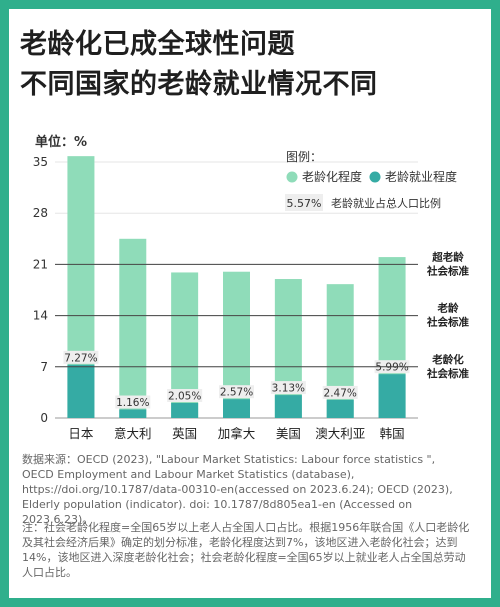 This screenshot has height=607, width=500. I want to click on data-label: 5.99%, so click(391, 368).